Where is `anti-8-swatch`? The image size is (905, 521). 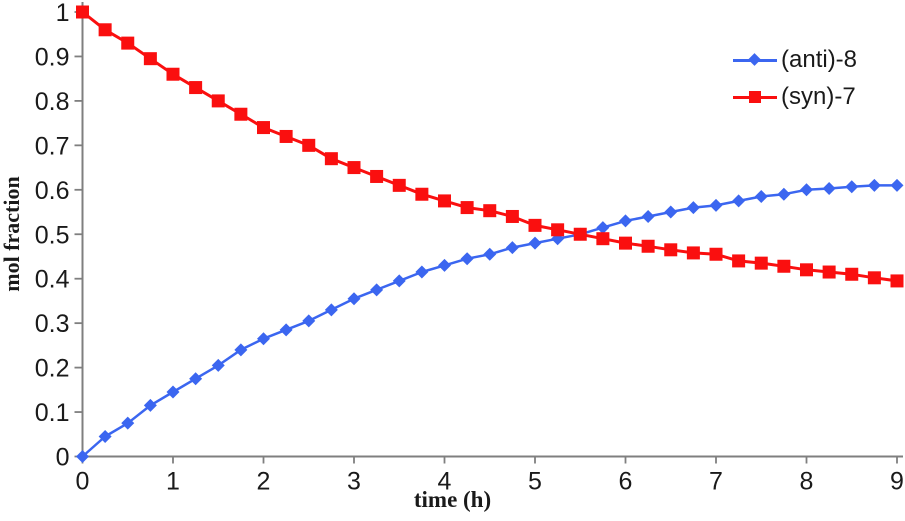 anti-8-swatch is located at coordinates (755, 59).